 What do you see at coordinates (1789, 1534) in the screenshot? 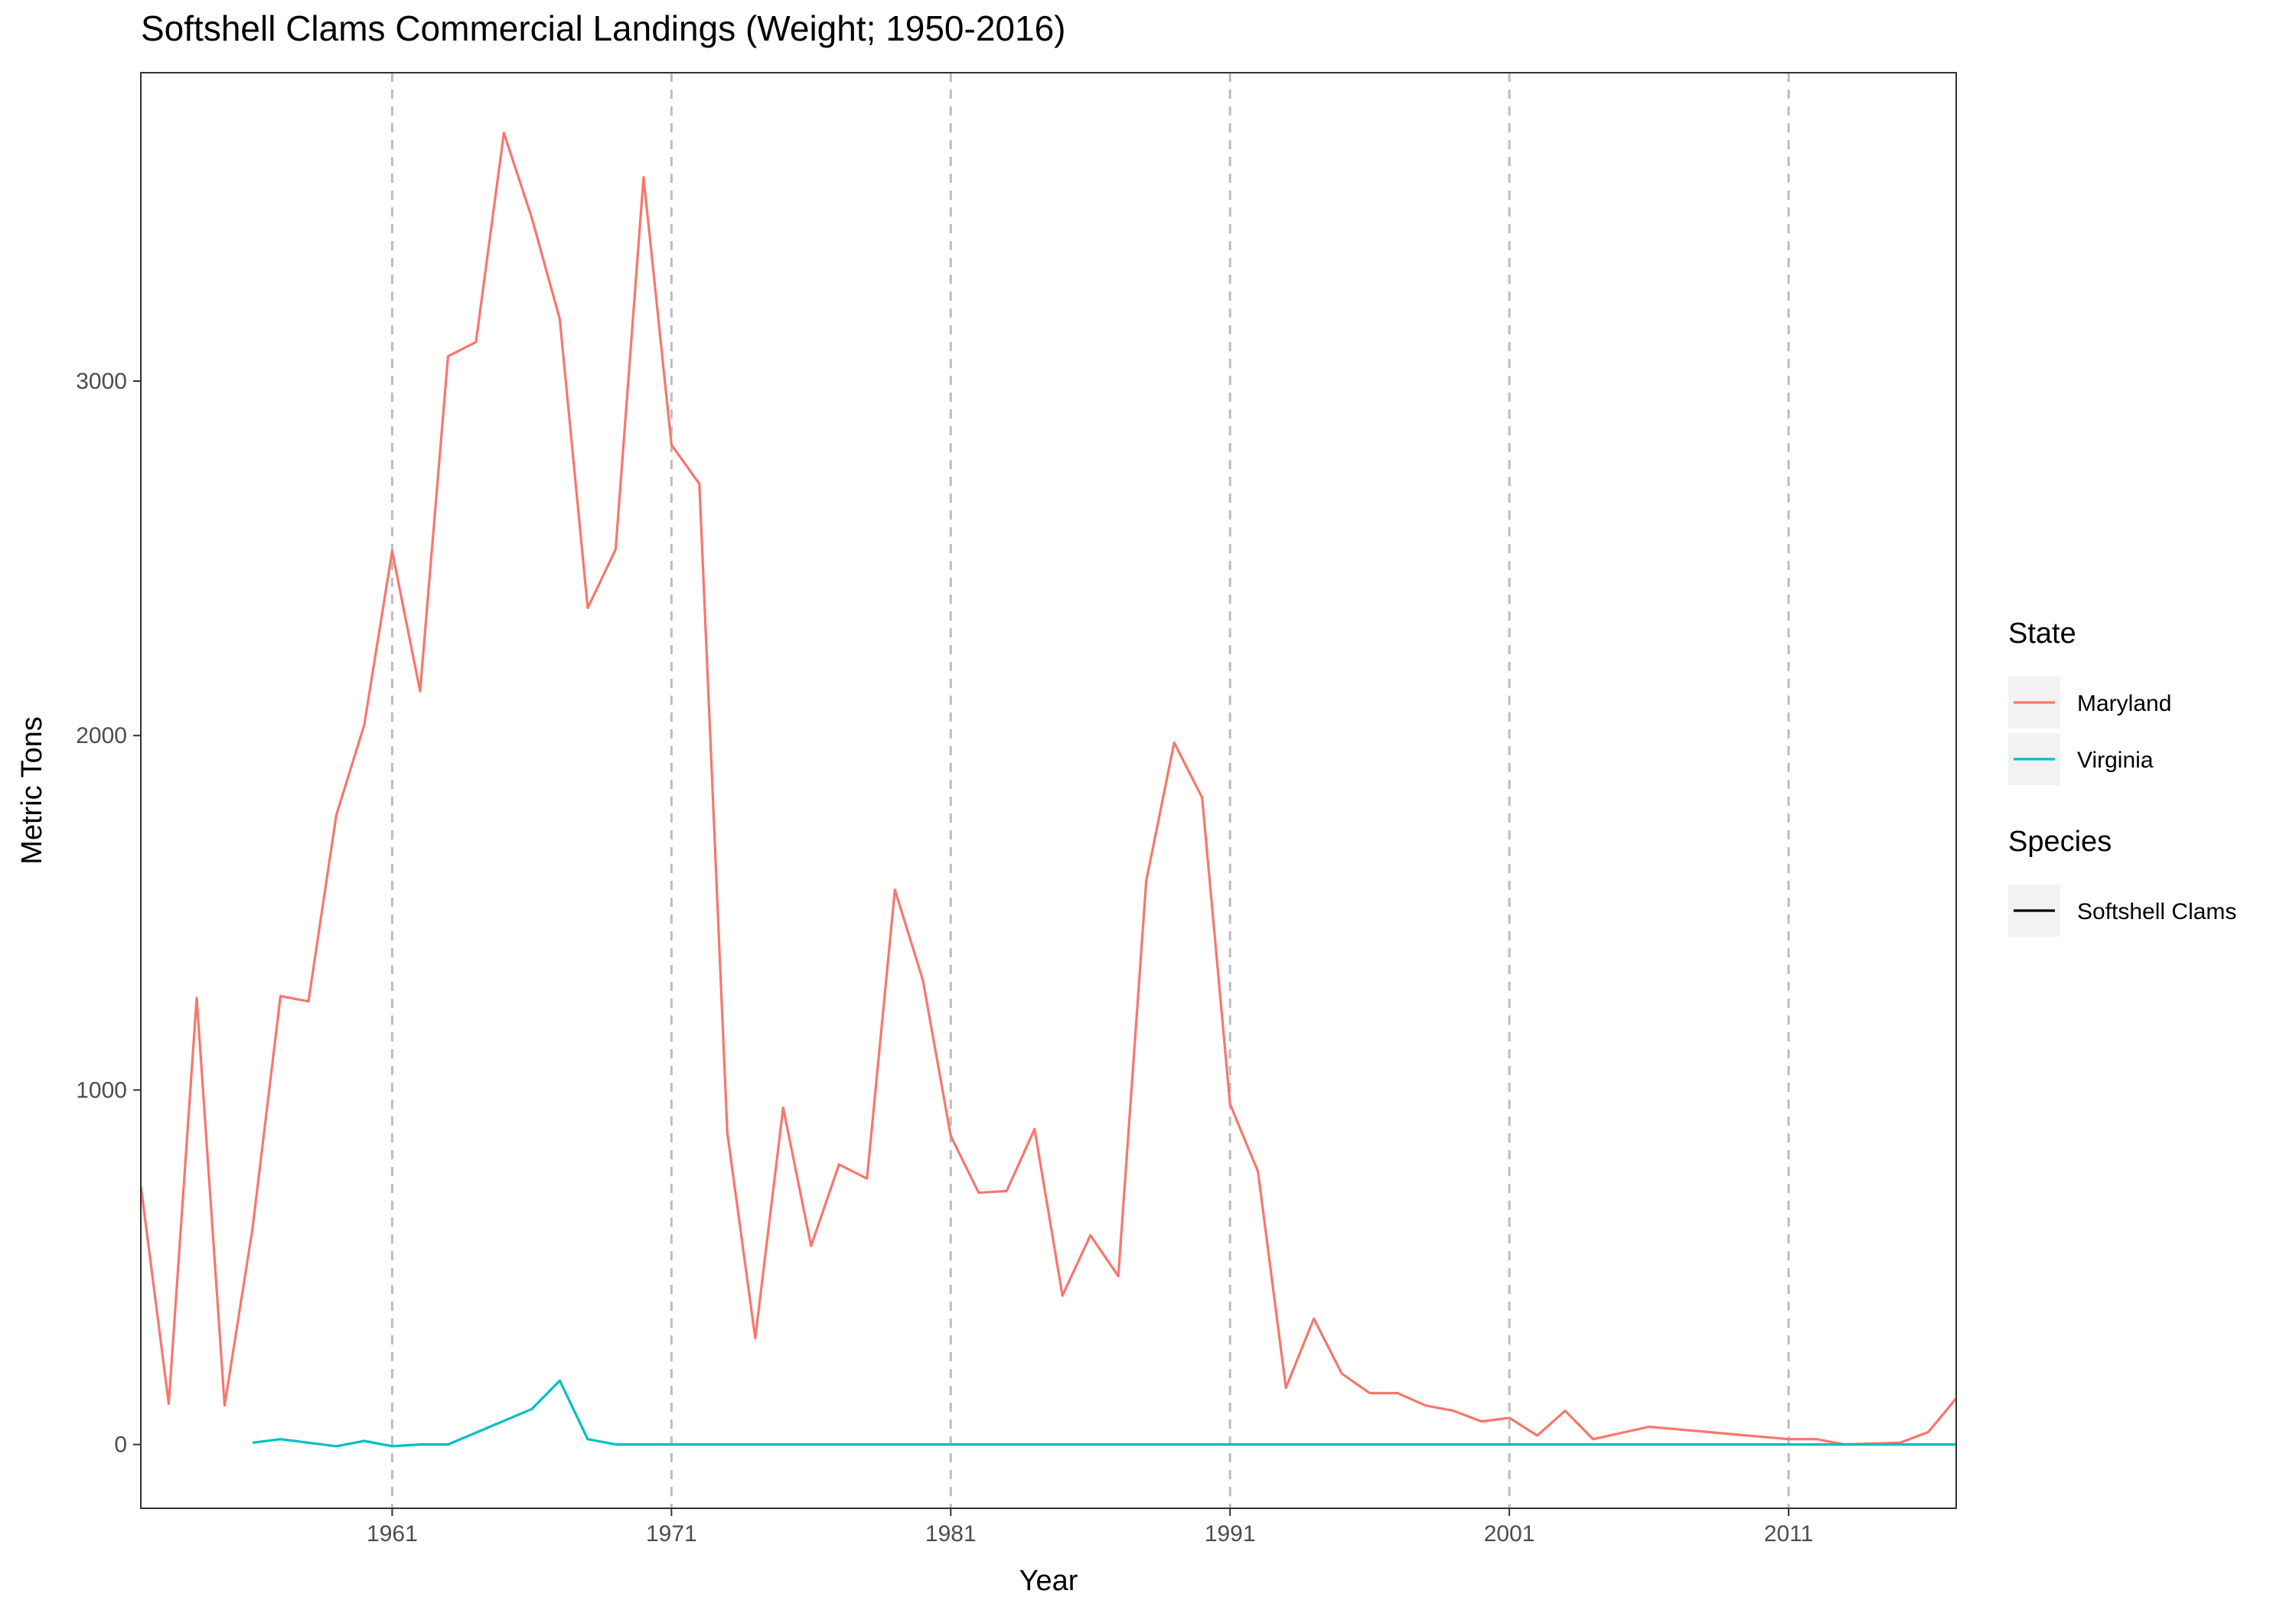
I see `x-tick-label-2011: 2011` at bounding box center [1789, 1534].